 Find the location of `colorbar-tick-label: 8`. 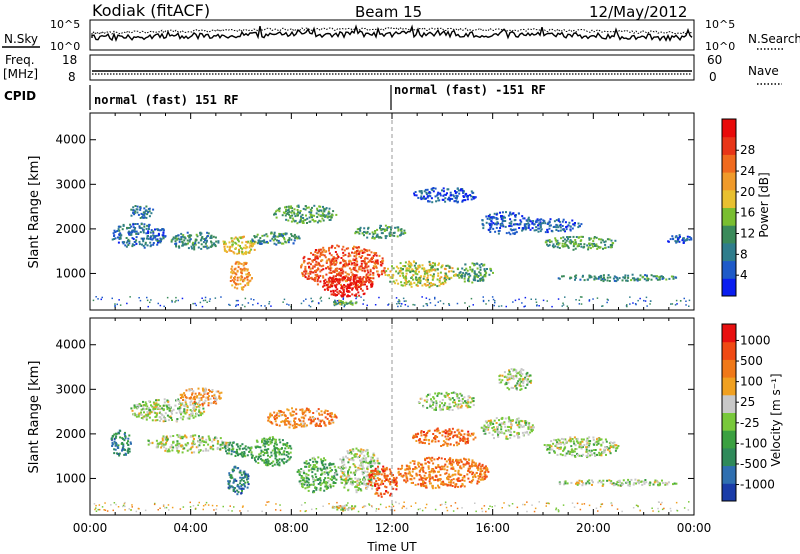

colorbar-tick-label: 8 is located at coordinates (744, 254).